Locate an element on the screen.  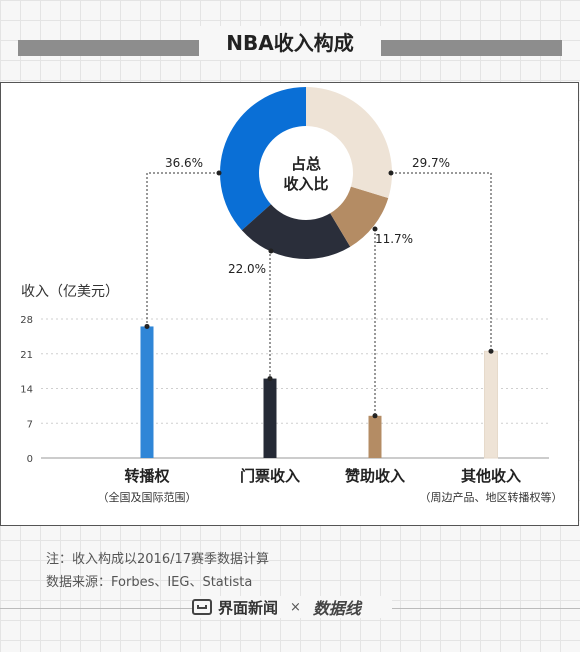
x-tick-label: 门票收入 is located at coordinates (270, 476).